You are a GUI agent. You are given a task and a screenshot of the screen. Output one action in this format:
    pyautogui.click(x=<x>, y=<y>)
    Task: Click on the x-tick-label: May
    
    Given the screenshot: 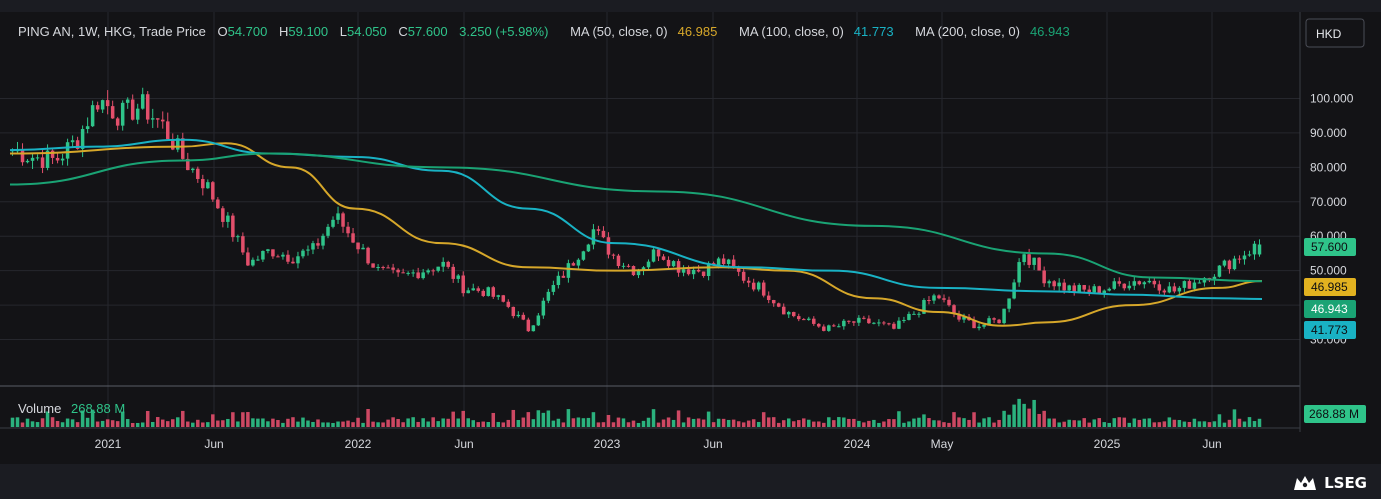 What is the action you would take?
    pyautogui.click(x=942, y=444)
    